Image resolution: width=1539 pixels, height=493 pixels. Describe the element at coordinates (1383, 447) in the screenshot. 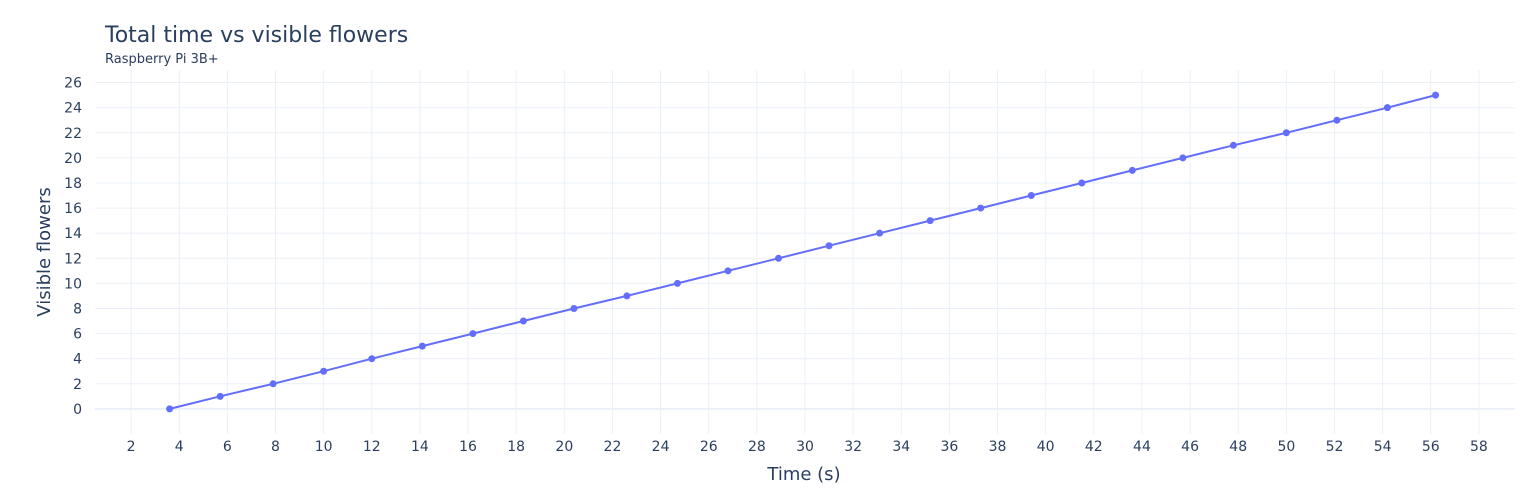

I see `x-tick-label: 54` at that location.